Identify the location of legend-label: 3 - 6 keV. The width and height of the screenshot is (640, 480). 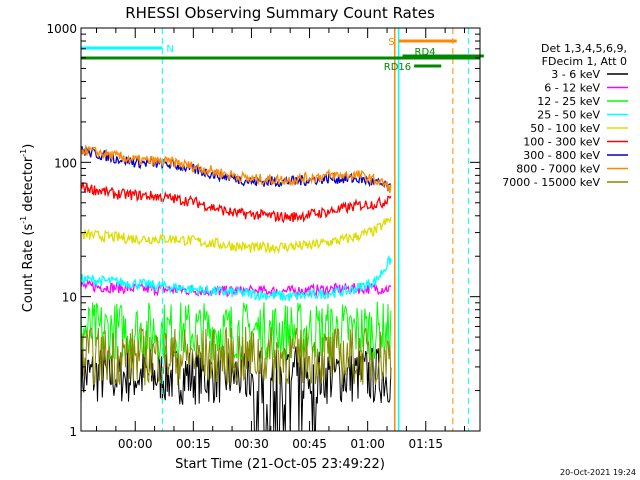
(575, 74).